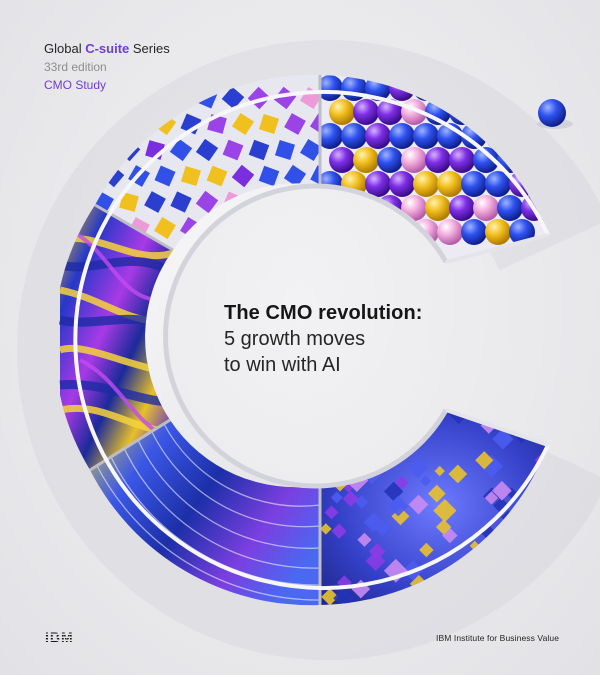 This screenshot has width=600, height=675. I want to click on series-label: Global C-suite Series, so click(107, 48).